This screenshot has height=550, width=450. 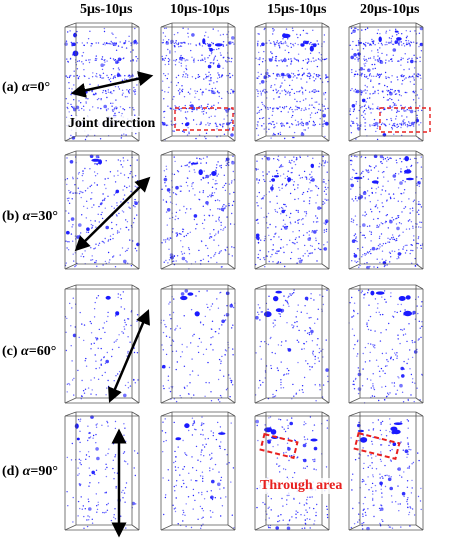 I want to click on through-area-label: Through area, so click(x=301, y=486).